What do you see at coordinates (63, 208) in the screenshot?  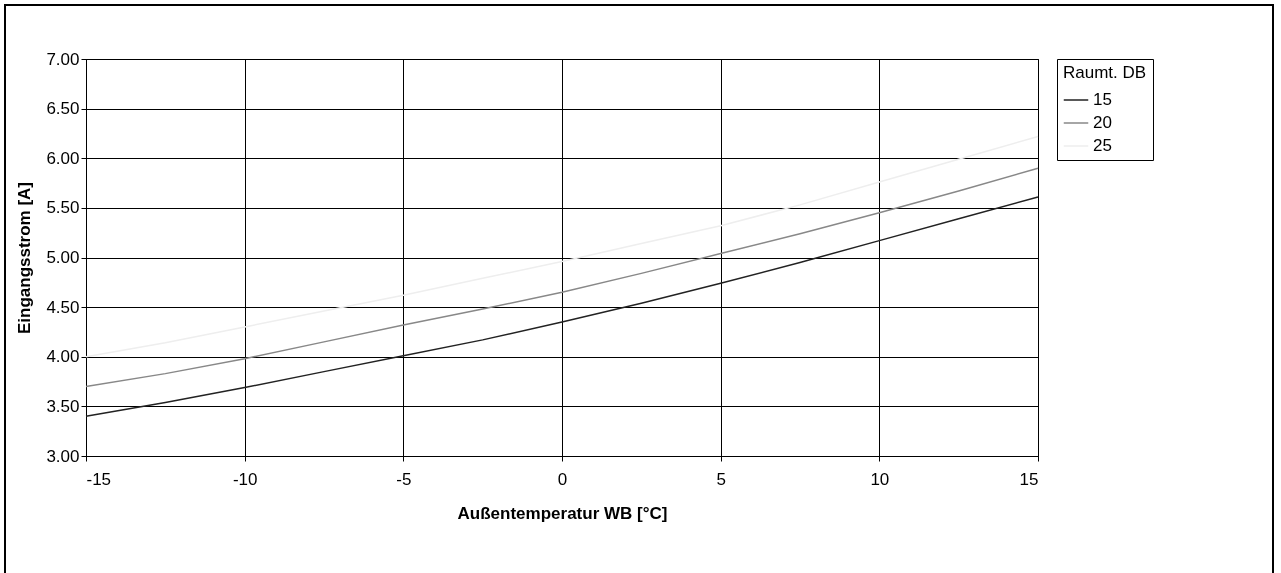 I see `y-tick-label: 5.50` at bounding box center [63, 208].